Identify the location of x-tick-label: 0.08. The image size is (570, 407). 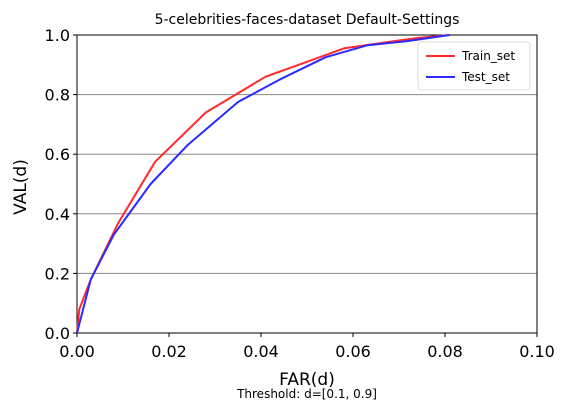
(445, 351).